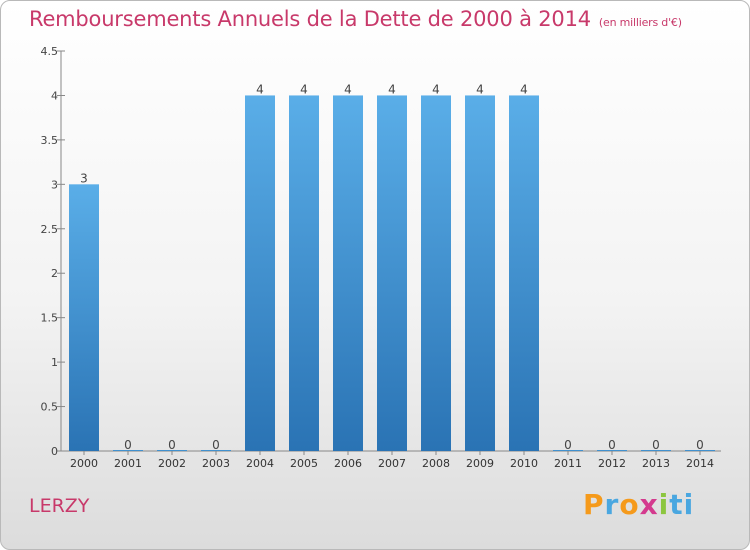  I want to click on bar-2004, so click(260, 273).